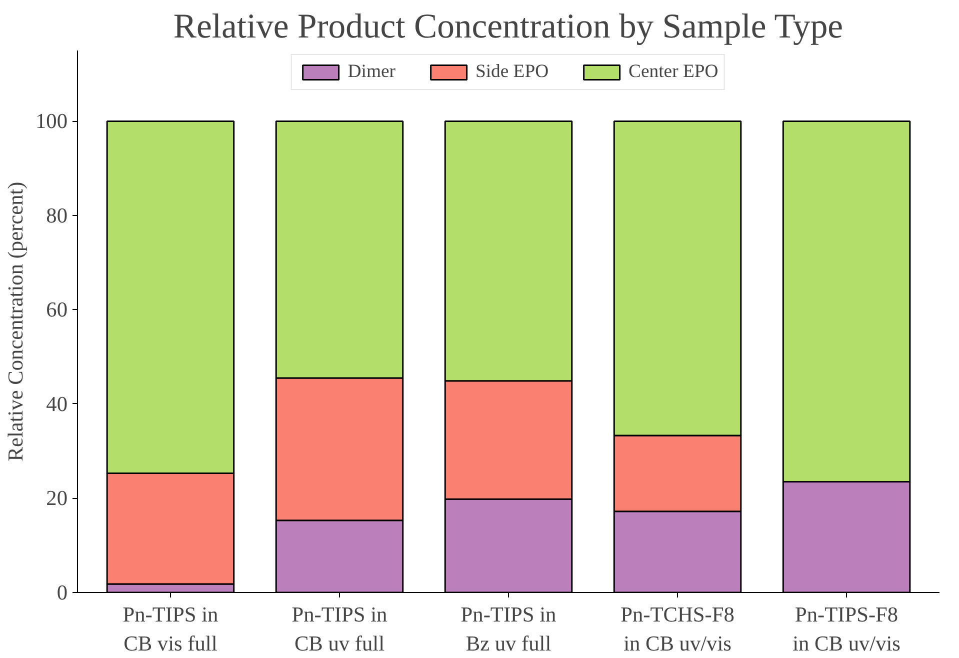  What do you see at coordinates (508, 629) in the screenshot?
I see `x-tick-label: Pn-TIPS in Bz uv full` at bounding box center [508, 629].